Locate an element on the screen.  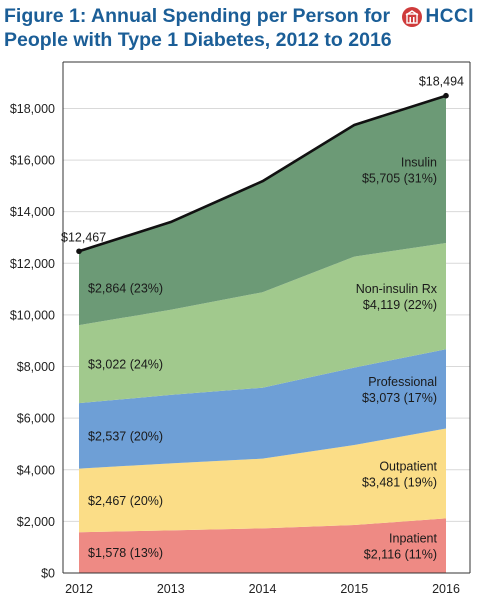
y-tick-label: $2,000 is located at coordinates (36, 522).